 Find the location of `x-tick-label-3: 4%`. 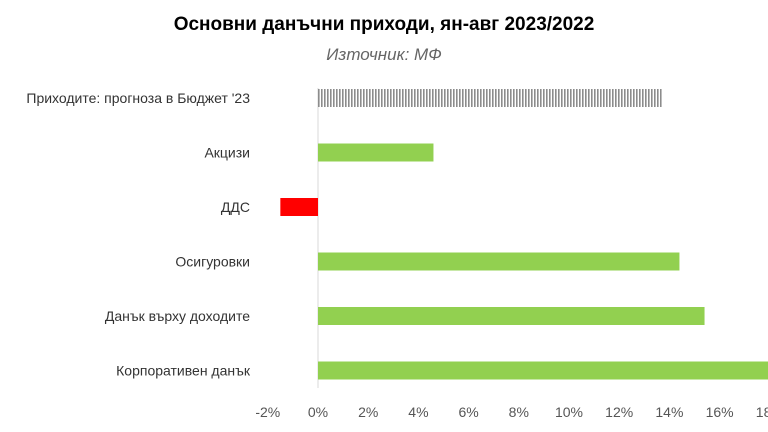

x-tick-label-3: 4% is located at coordinates (418, 412).